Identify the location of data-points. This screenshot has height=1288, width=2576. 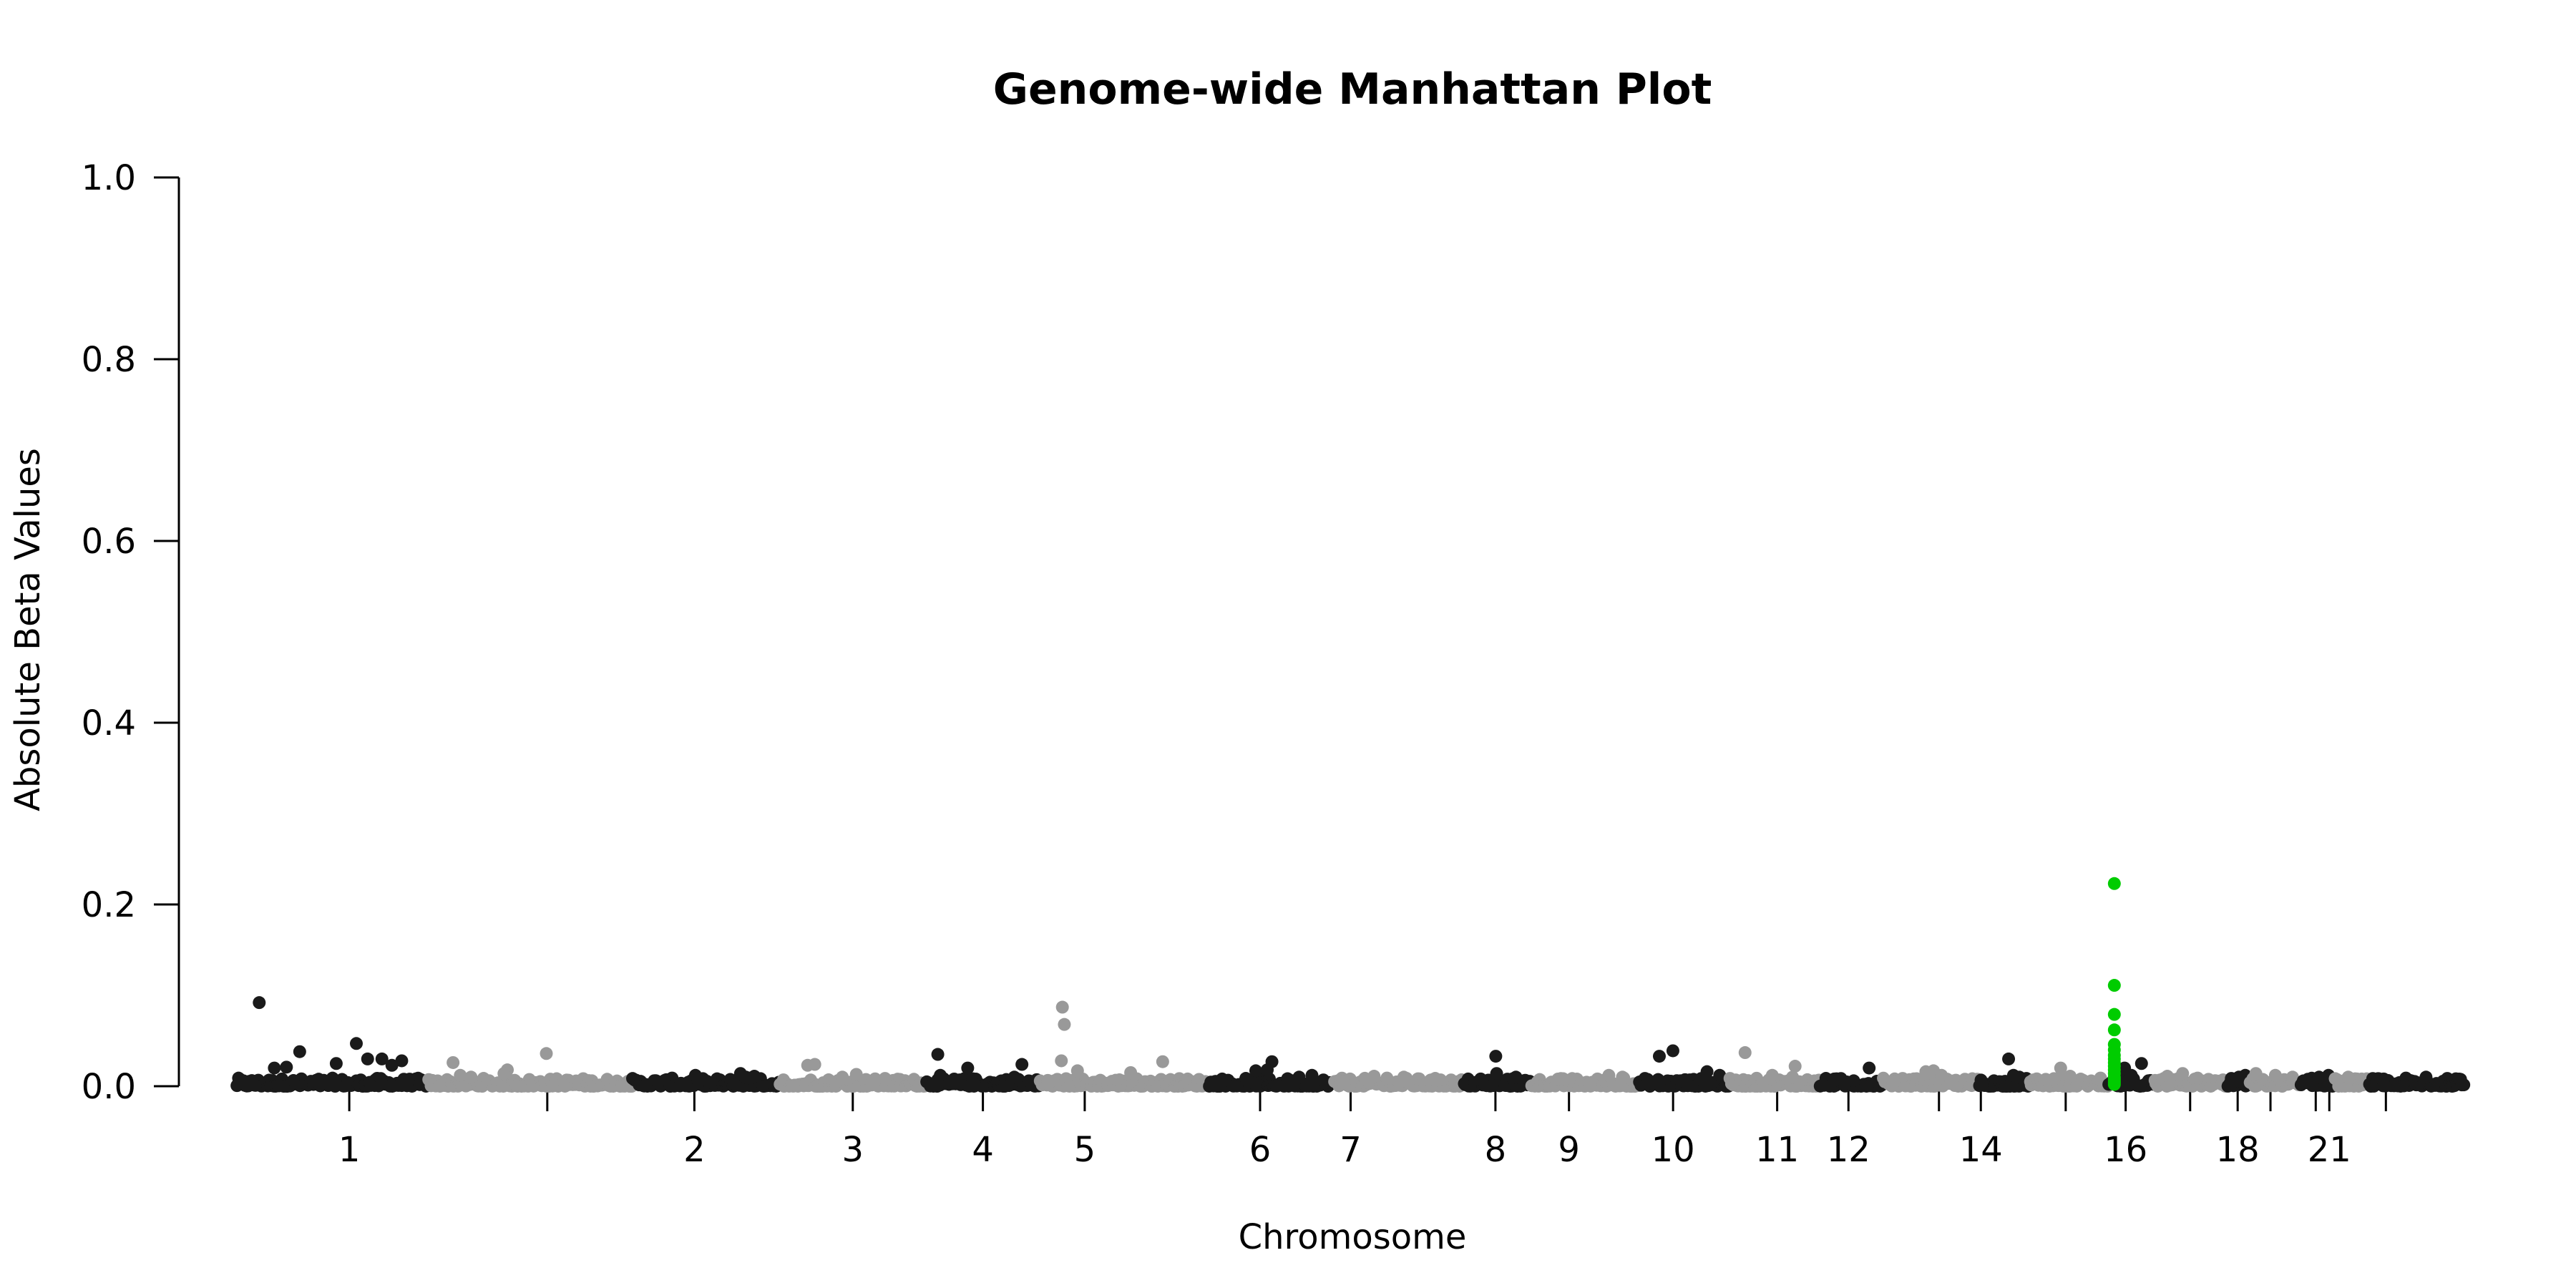
(1350, 1044).